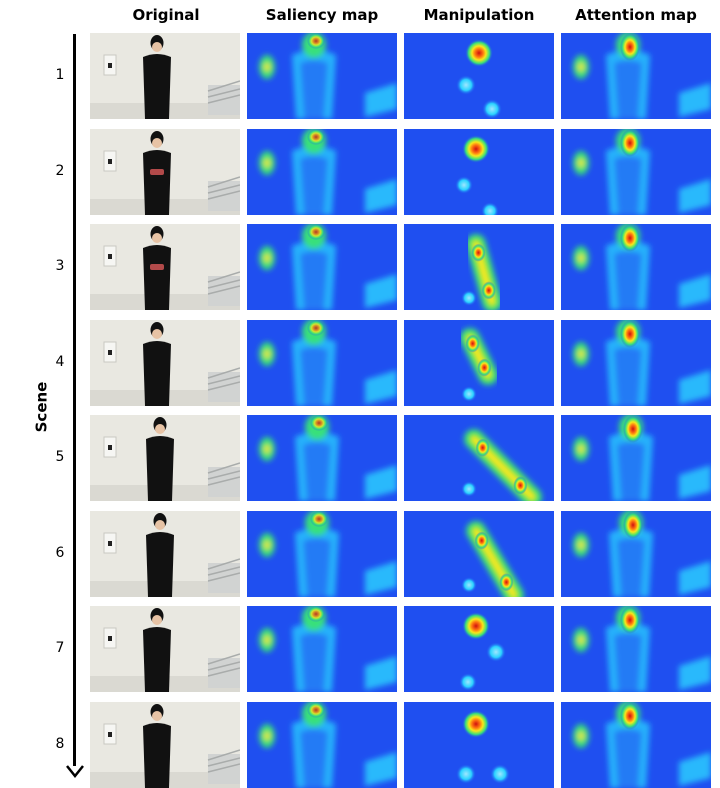 This screenshot has height=788, width=720. What do you see at coordinates (60, 553) in the screenshot?
I see `scene-label: 6` at bounding box center [60, 553].